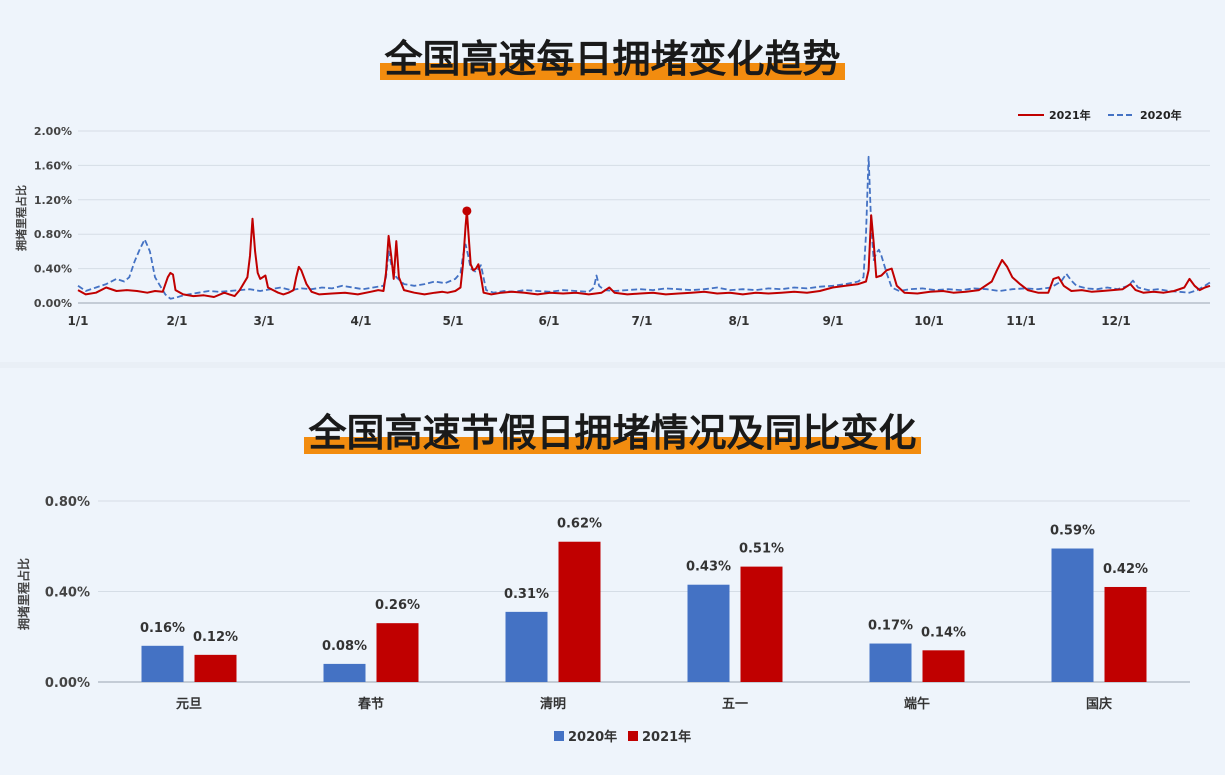 Image resolution: width=1225 pixels, height=775 pixels. I want to click on bar-value-label: 0.14%, so click(943, 632).